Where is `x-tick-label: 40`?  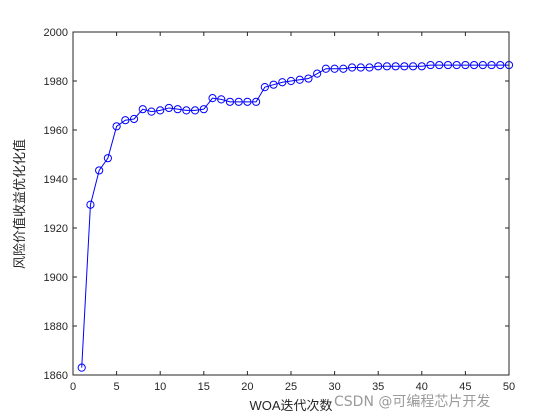 x-tick-label: 40 is located at coordinates (422, 387).